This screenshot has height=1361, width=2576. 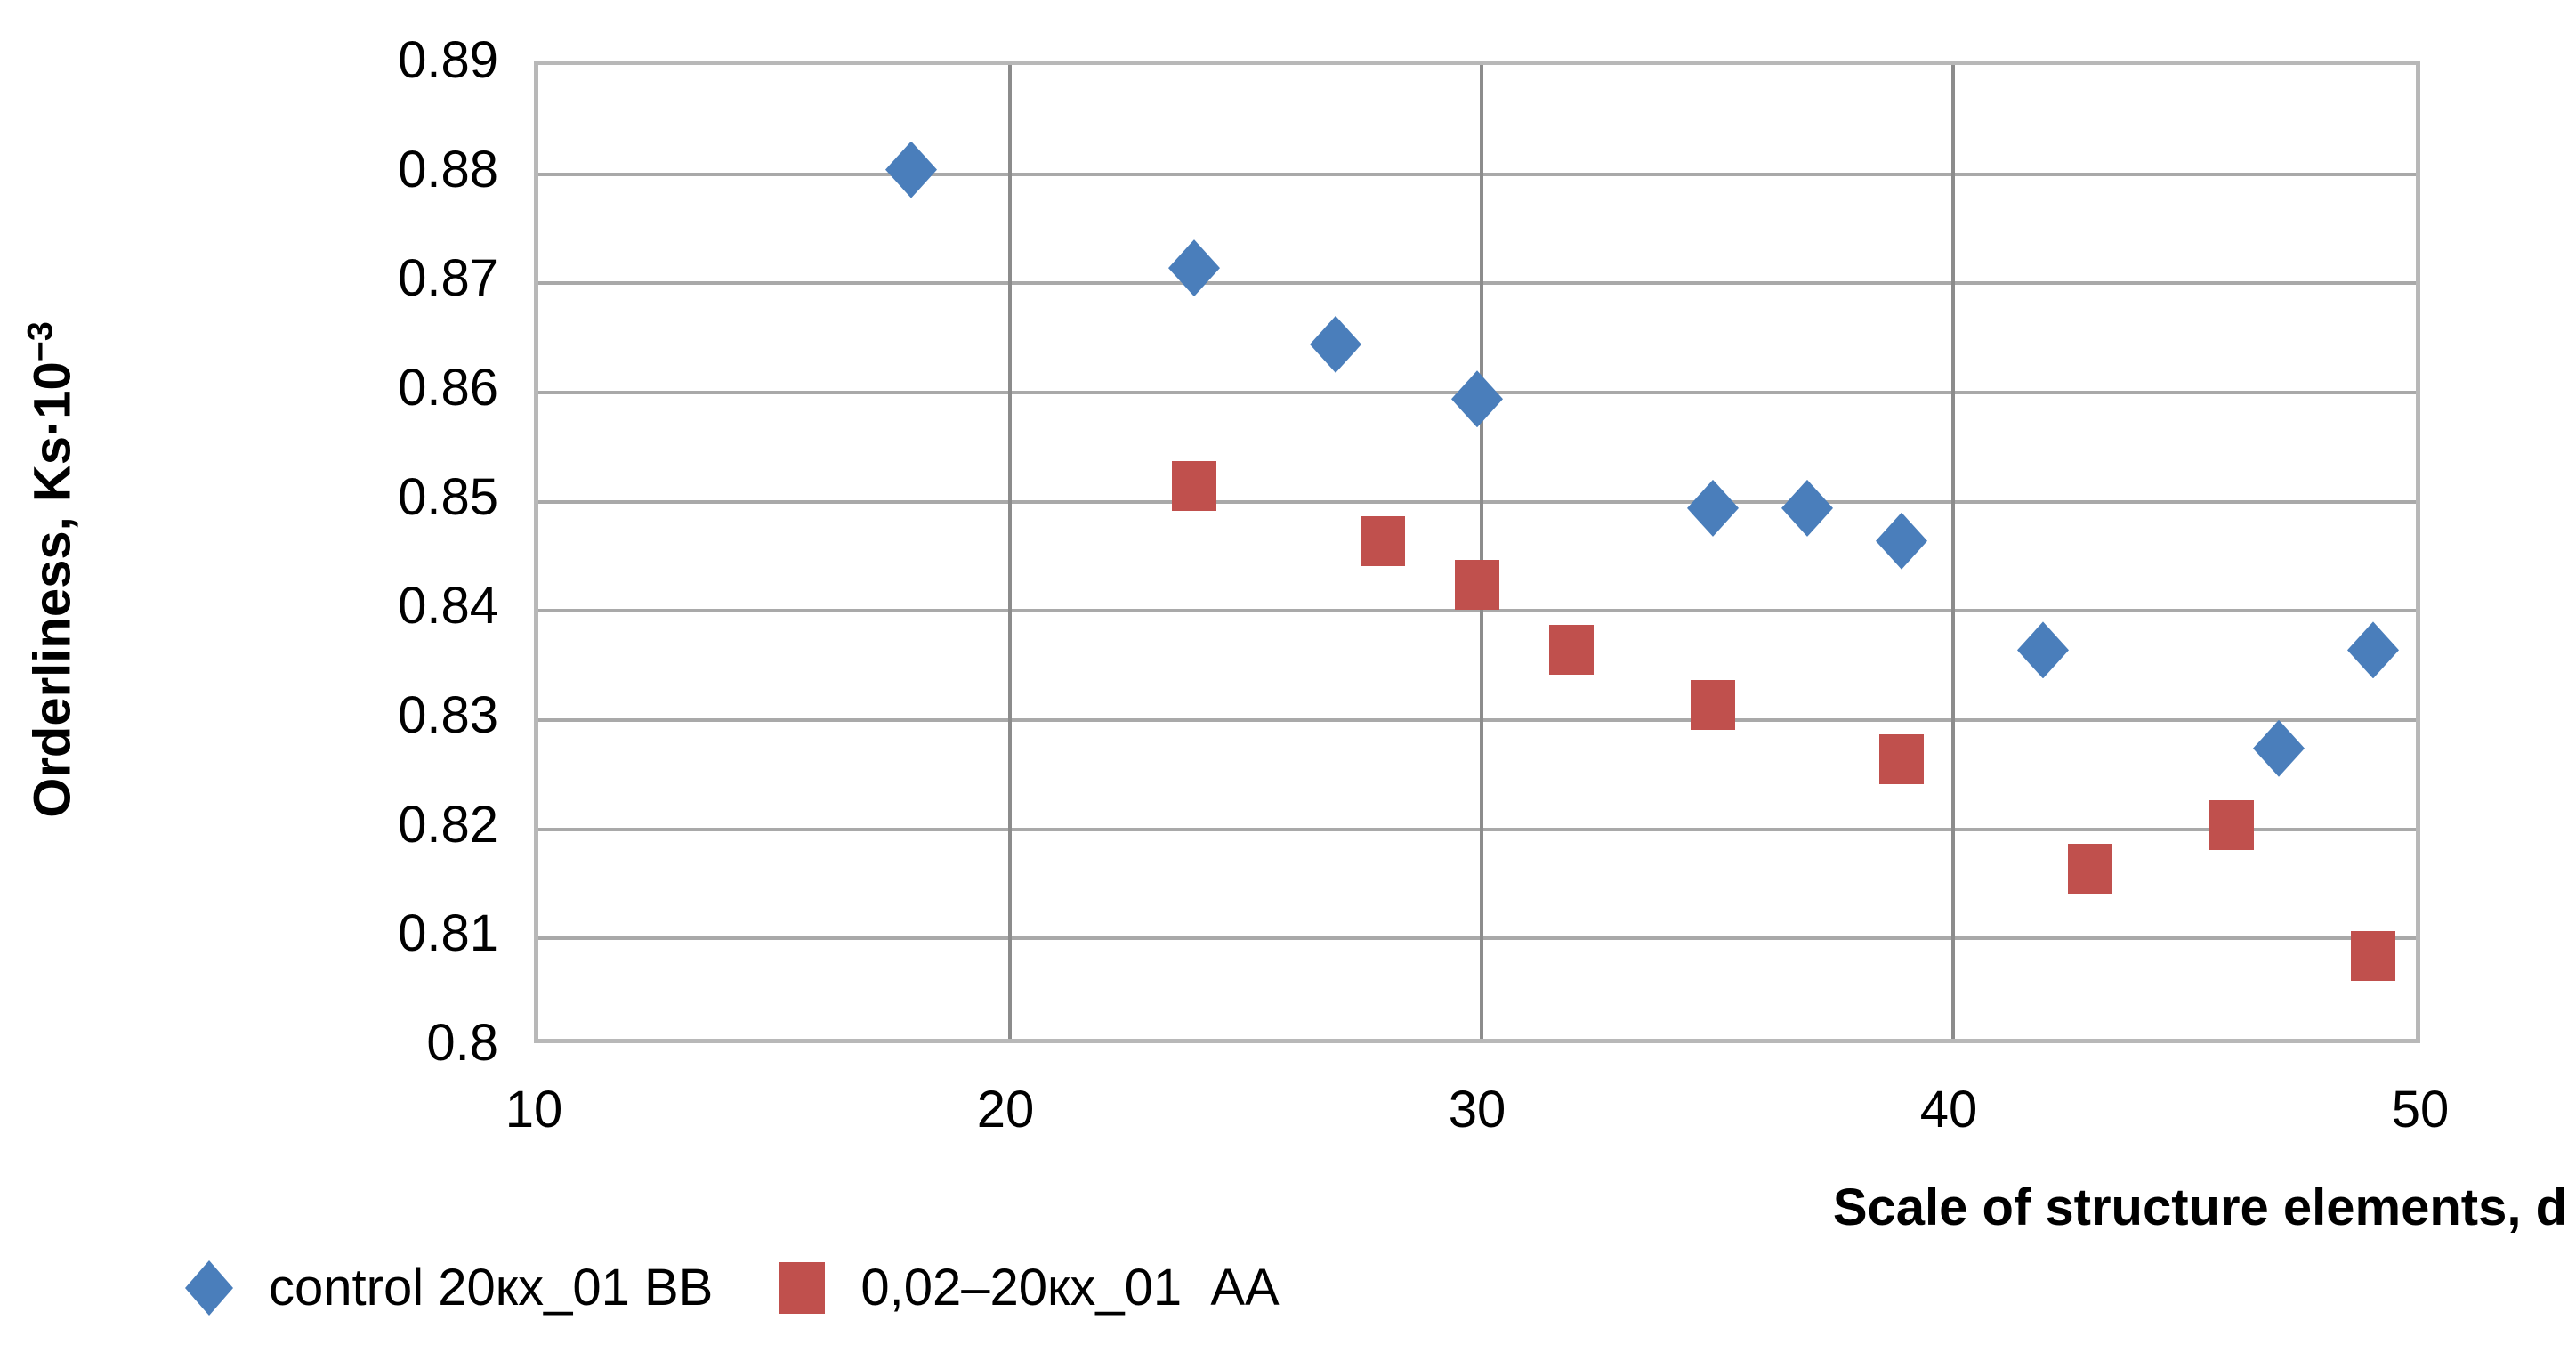 What do you see at coordinates (1070, 1287) in the screenshot?
I see `legend-label: 0,02–20кх_01 AA` at bounding box center [1070, 1287].